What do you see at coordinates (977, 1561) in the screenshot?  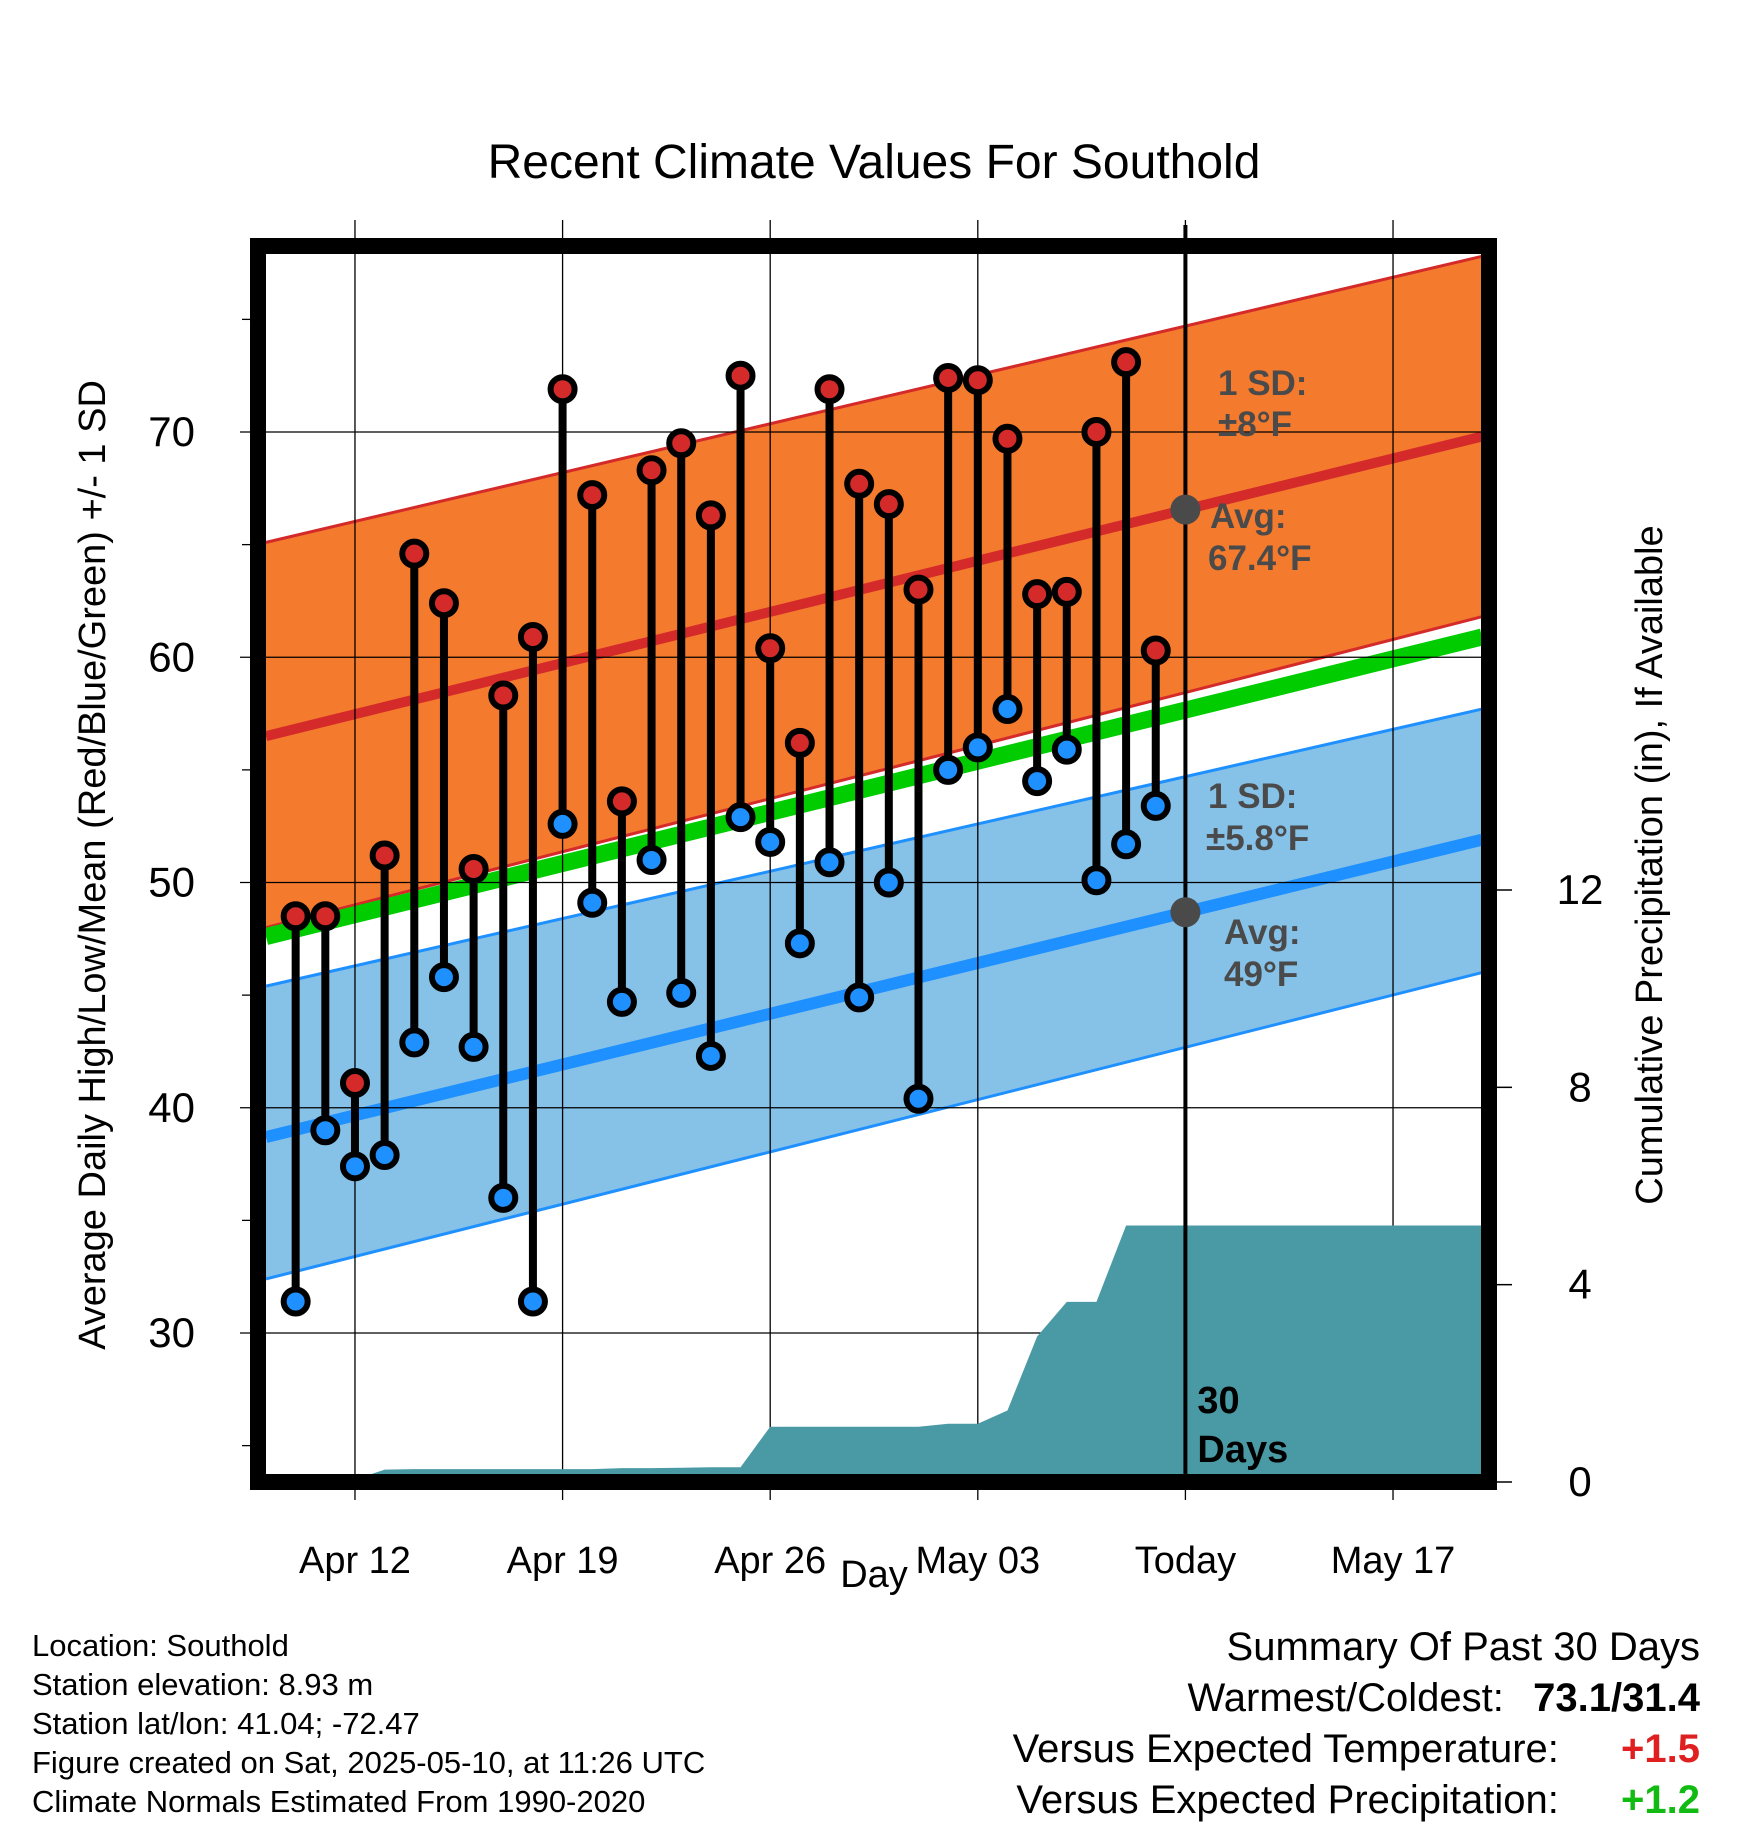 I see `x-tick-label: May 03` at bounding box center [977, 1561].